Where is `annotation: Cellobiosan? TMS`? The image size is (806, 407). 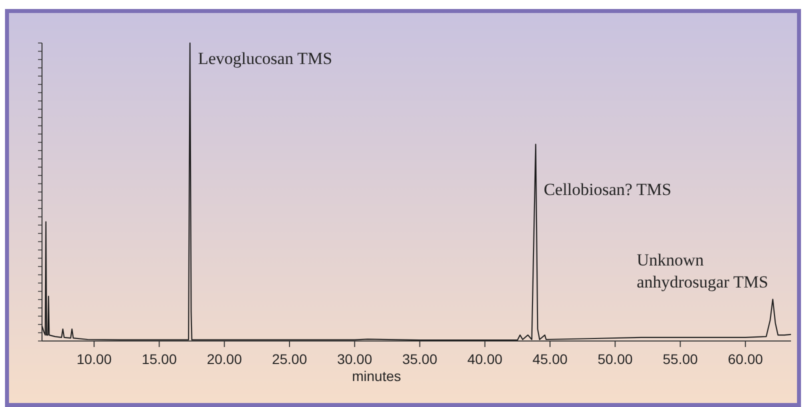
annotation: Cellobiosan? TMS is located at coordinates (608, 190).